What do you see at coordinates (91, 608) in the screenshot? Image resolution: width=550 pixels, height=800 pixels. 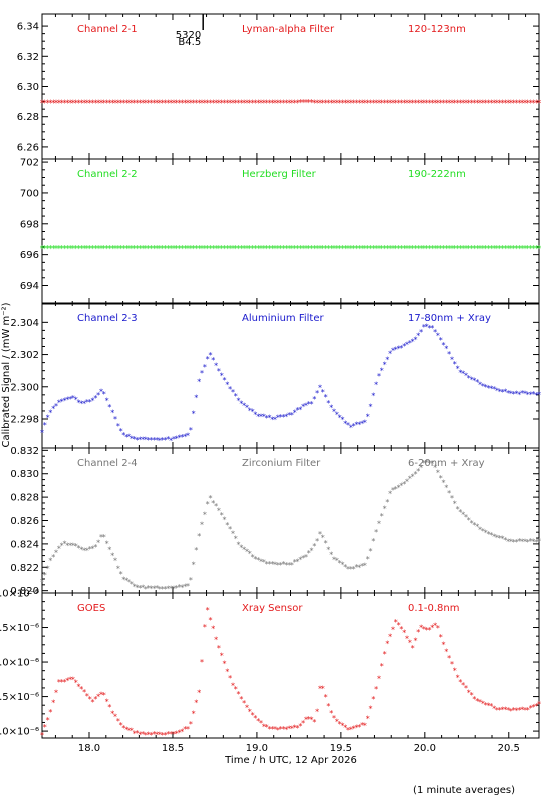 I see `panel-5-channel-label: GOES` at bounding box center [91, 608].